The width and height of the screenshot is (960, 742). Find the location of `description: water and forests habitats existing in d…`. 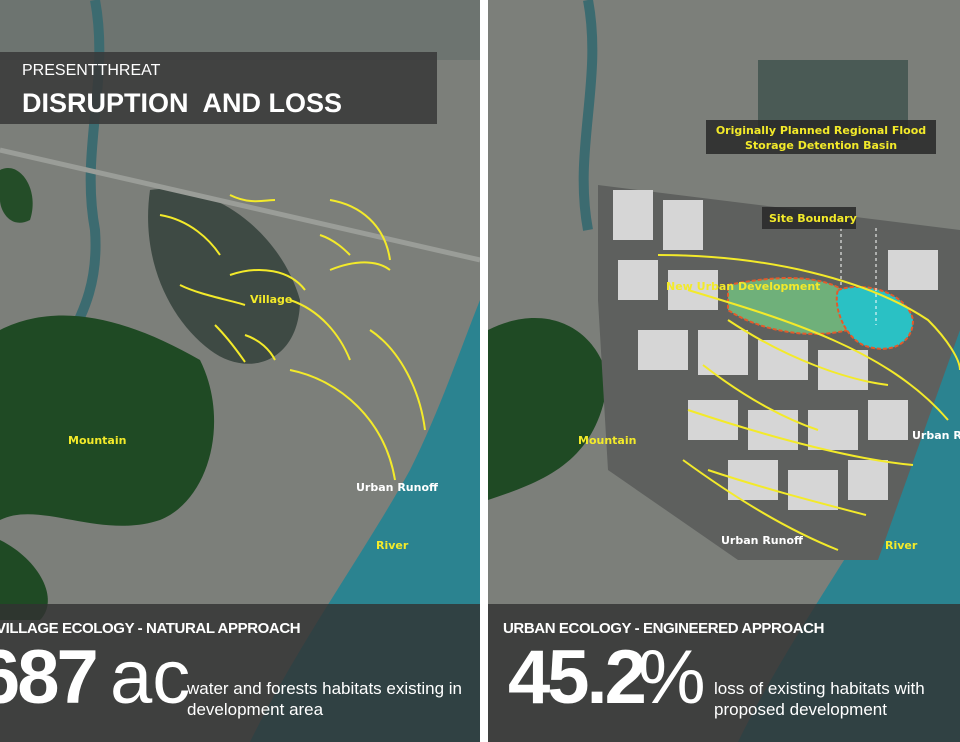

description: water and forests habitats existing in d… is located at coordinates (324, 699).